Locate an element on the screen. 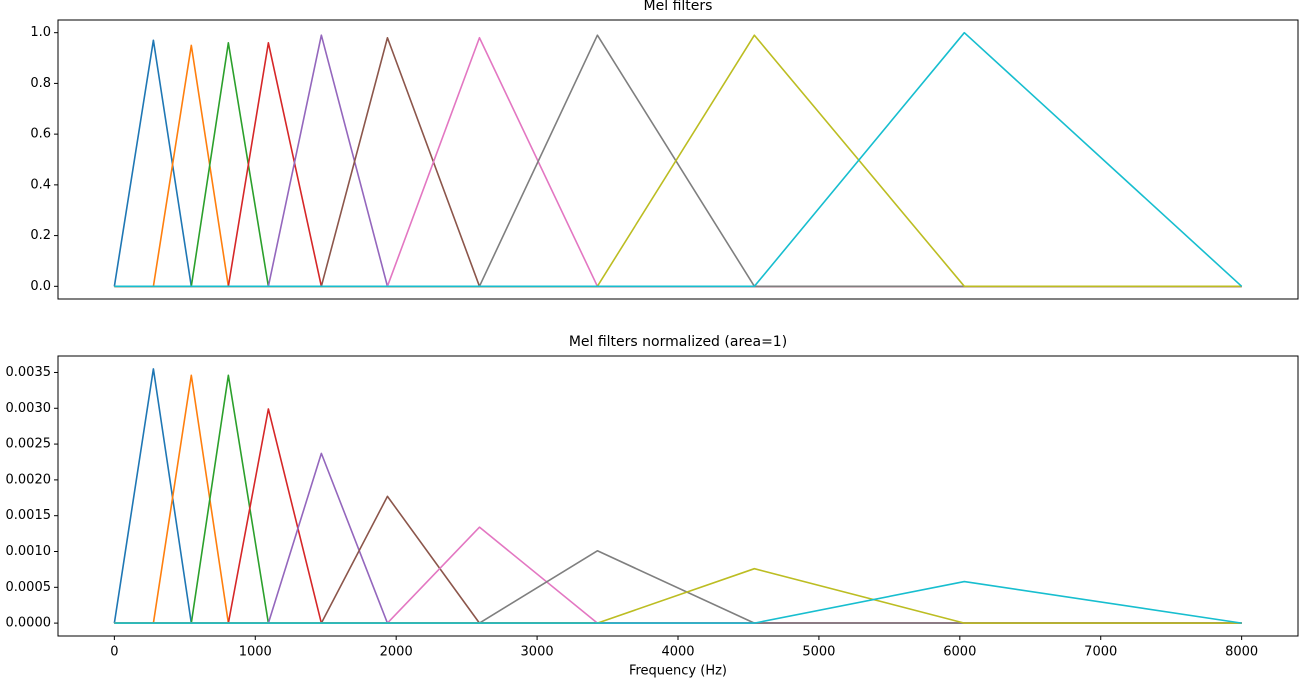 This screenshot has width=1301, height=679. y-tick-label: 0.4 is located at coordinates (40, 184).